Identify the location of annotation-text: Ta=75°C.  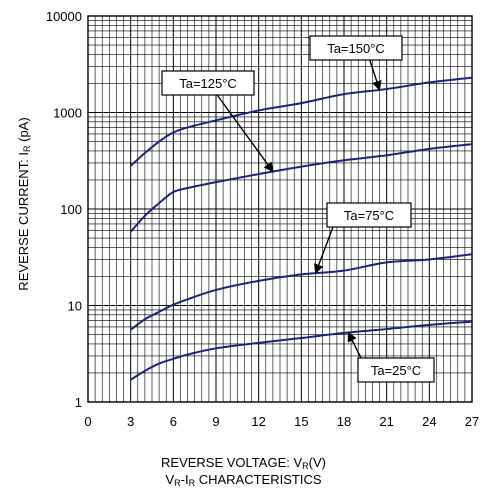
(369, 215).